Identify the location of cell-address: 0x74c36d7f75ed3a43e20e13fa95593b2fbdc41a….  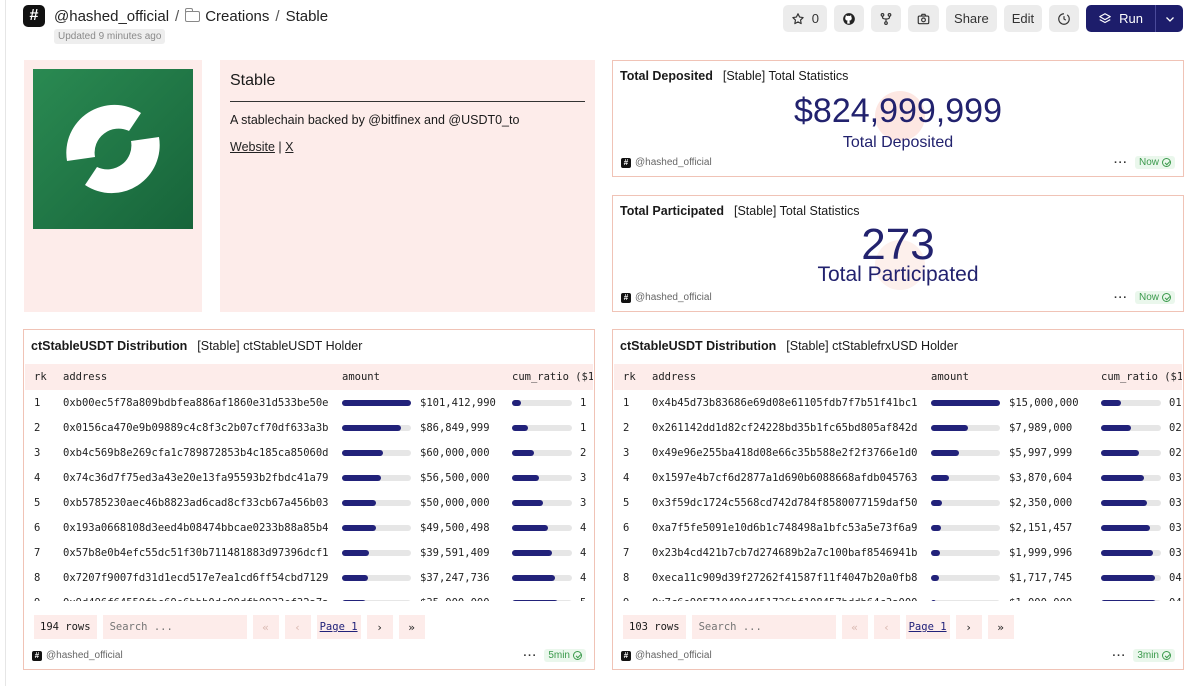
(196, 477).